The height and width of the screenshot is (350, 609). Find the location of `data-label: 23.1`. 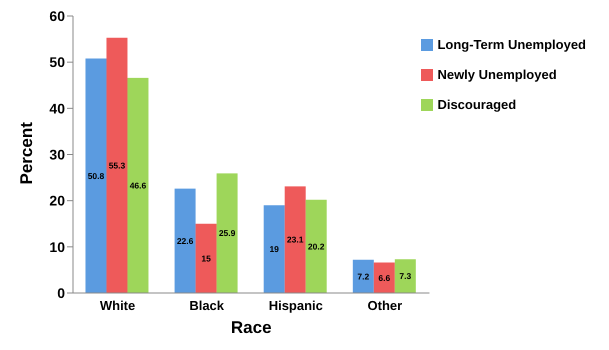

data-label: 23.1 is located at coordinates (295, 239).